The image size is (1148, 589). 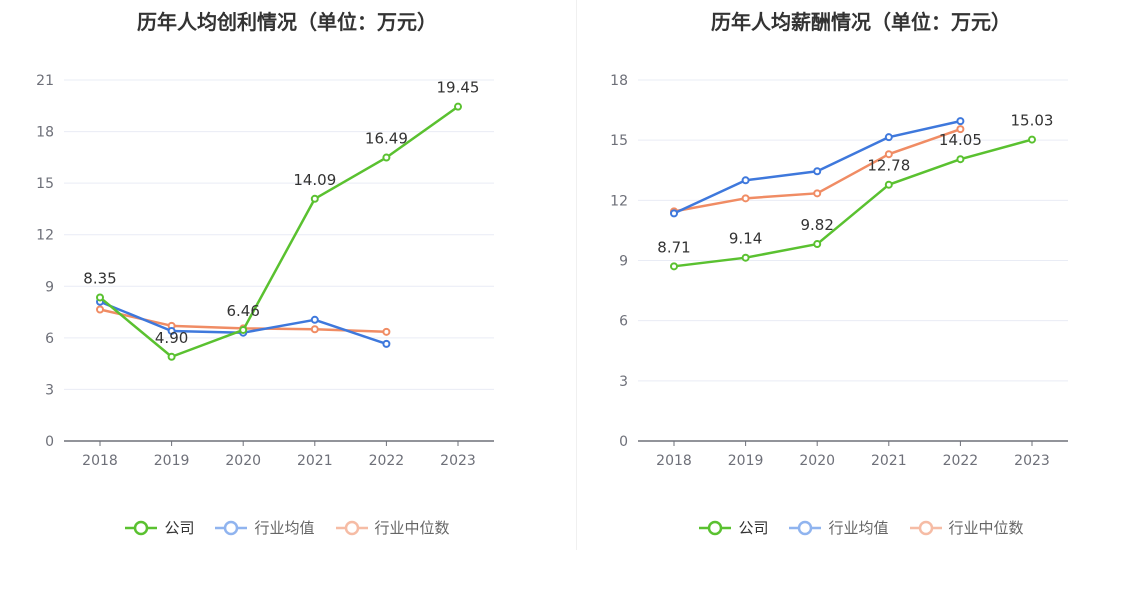 I want to click on chart-title: 历年人均薪酬情况（单位：万元）, so click(x=861, y=22).